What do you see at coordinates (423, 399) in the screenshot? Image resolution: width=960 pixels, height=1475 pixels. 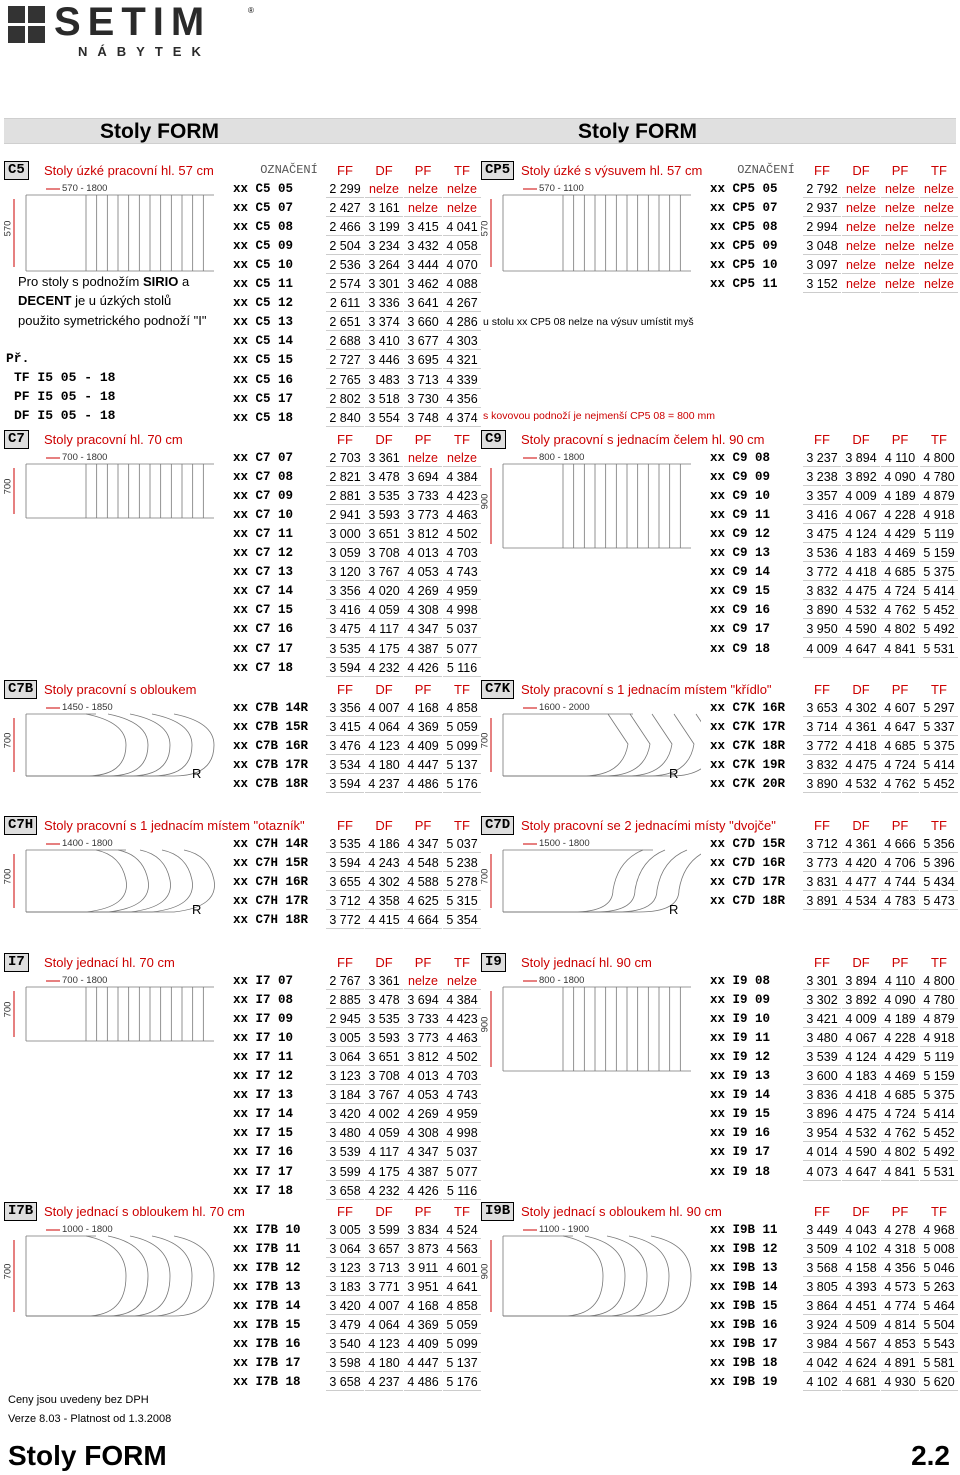 I see `price-pf: 3 730` at bounding box center [423, 399].